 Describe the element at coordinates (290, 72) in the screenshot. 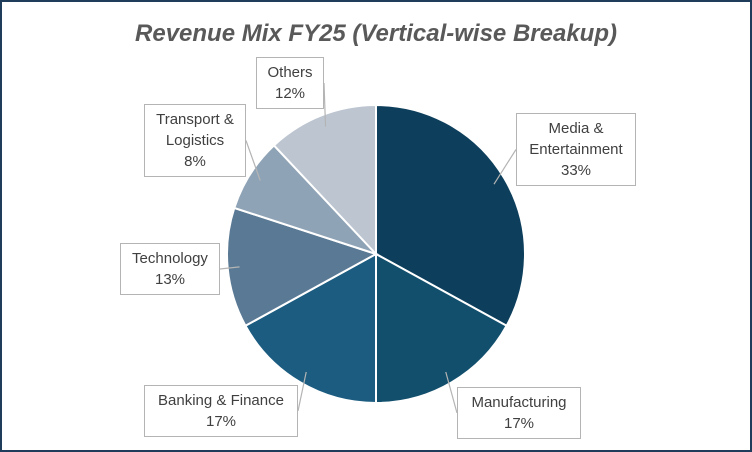

I see `category-label: Others` at that location.